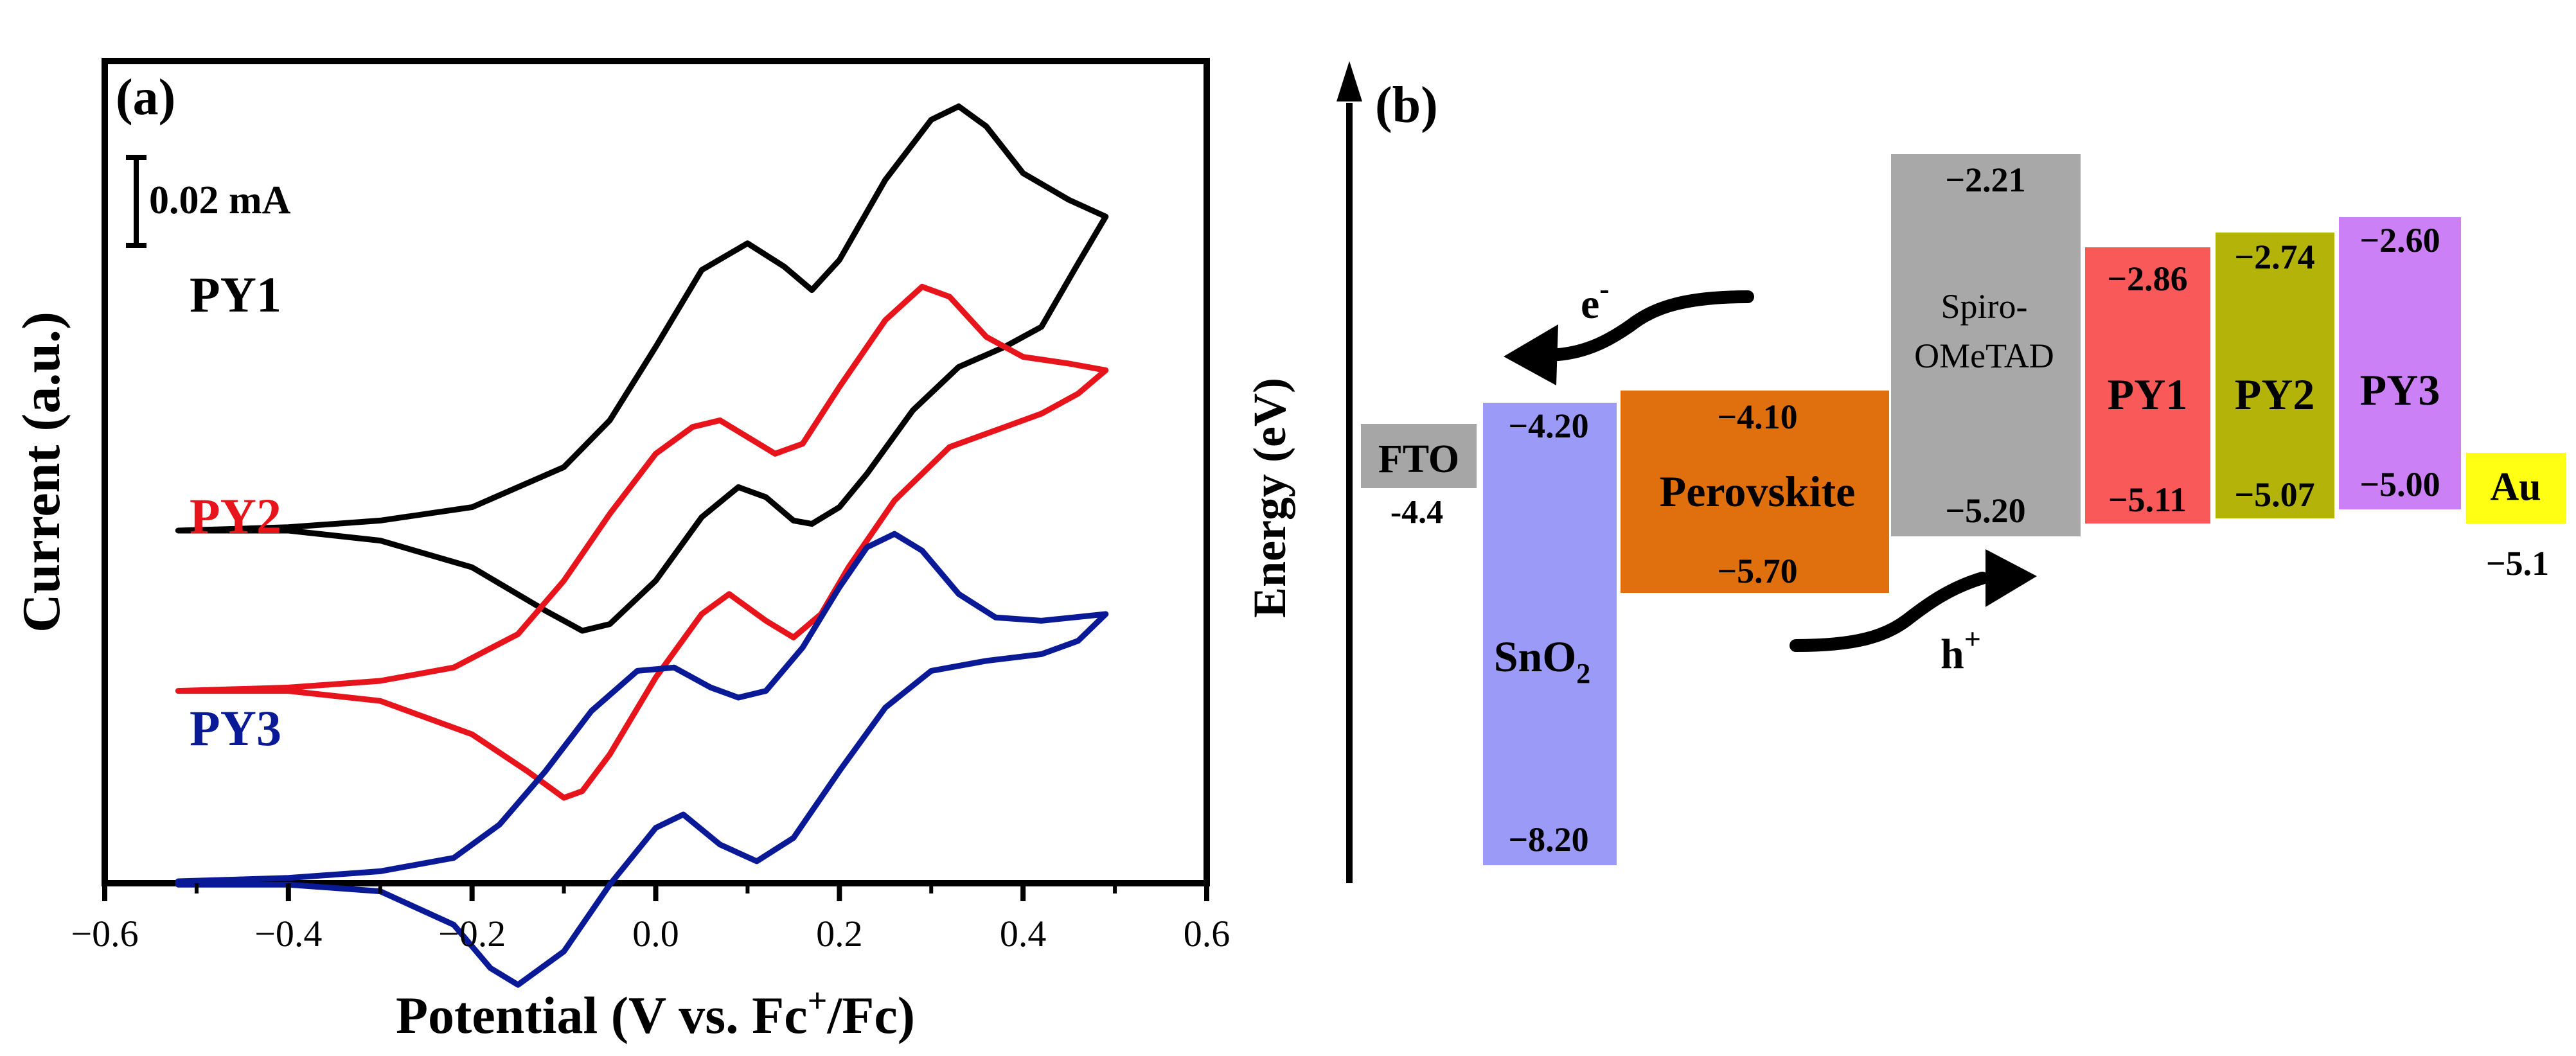 This screenshot has width=2576, height=1056. Describe the element at coordinates (1270, 498) in the screenshot. I see `energy-axis-label: Energy (eV)` at that location.